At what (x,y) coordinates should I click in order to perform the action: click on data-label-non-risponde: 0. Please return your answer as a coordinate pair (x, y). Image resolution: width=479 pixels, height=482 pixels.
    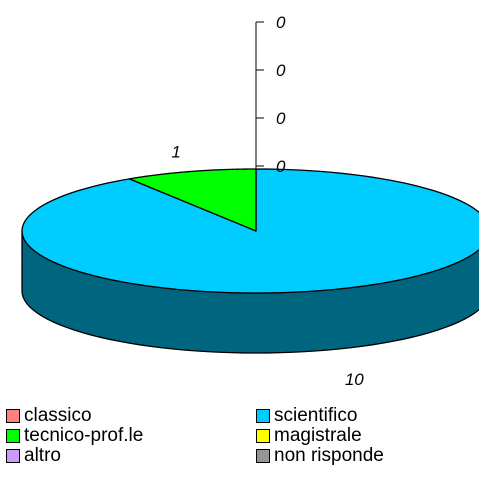
    Looking at the image, I should click on (281, 22).